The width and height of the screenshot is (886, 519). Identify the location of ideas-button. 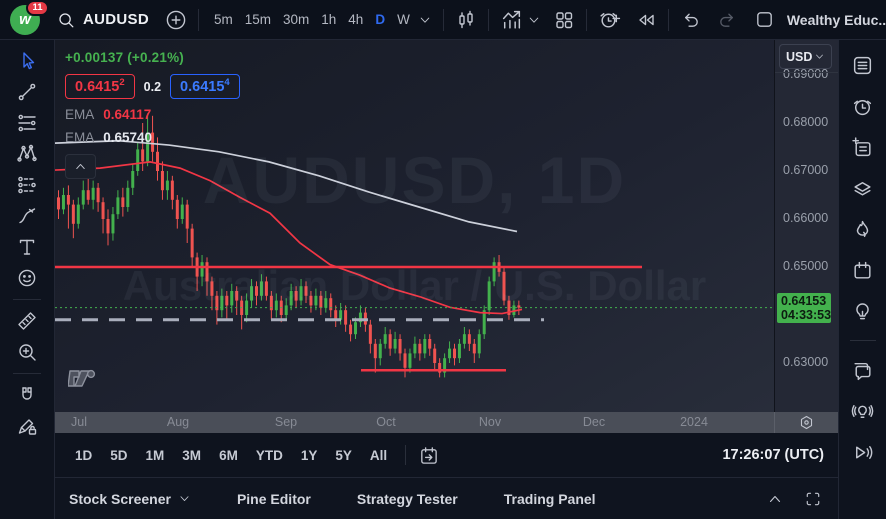
(863, 311).